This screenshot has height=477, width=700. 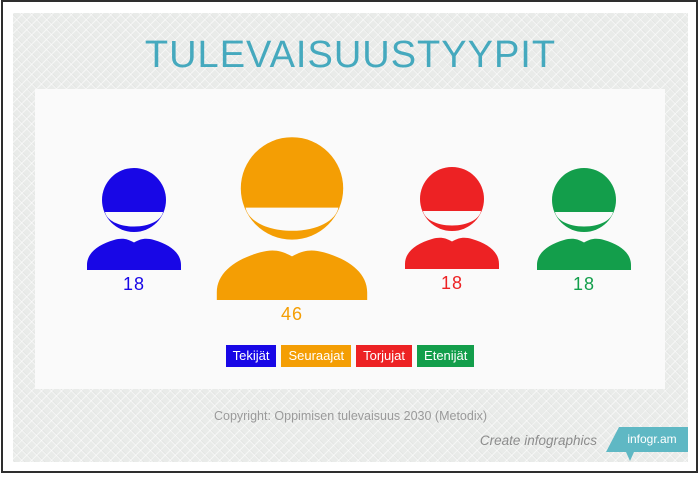 I want to click on pictogram-torjujat: 18, so click(x=452, y=229).